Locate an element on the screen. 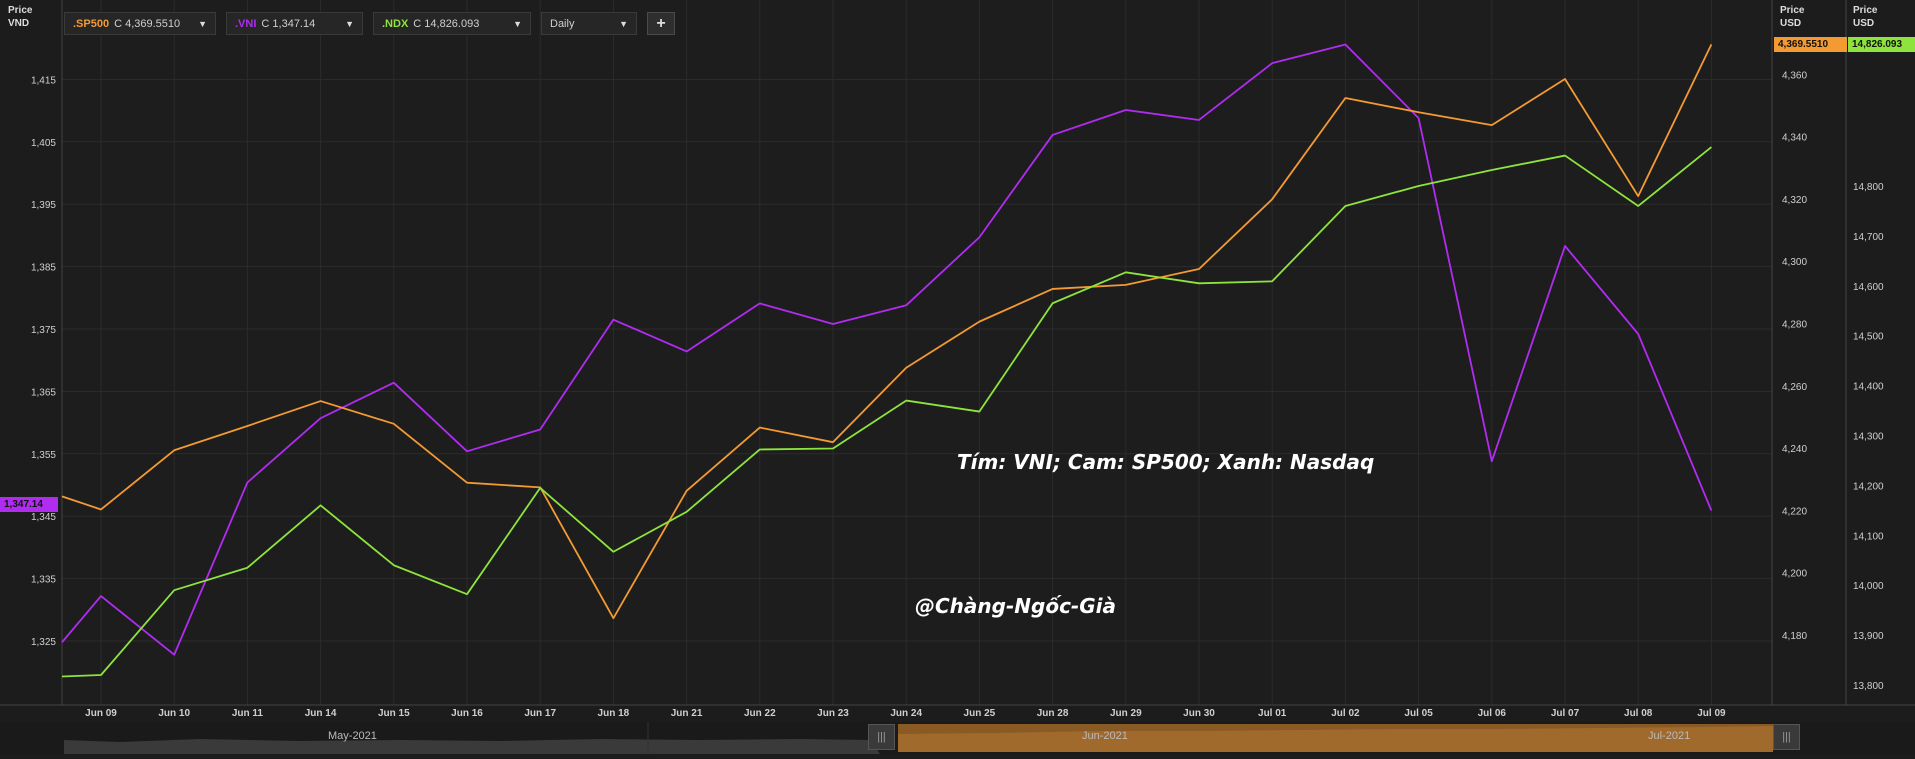 The width and height of the screenshot is (1915, 759). symbol-ndx-selector: .NDX C 14,826.093 ▼ is located at coordinates (452, 23).